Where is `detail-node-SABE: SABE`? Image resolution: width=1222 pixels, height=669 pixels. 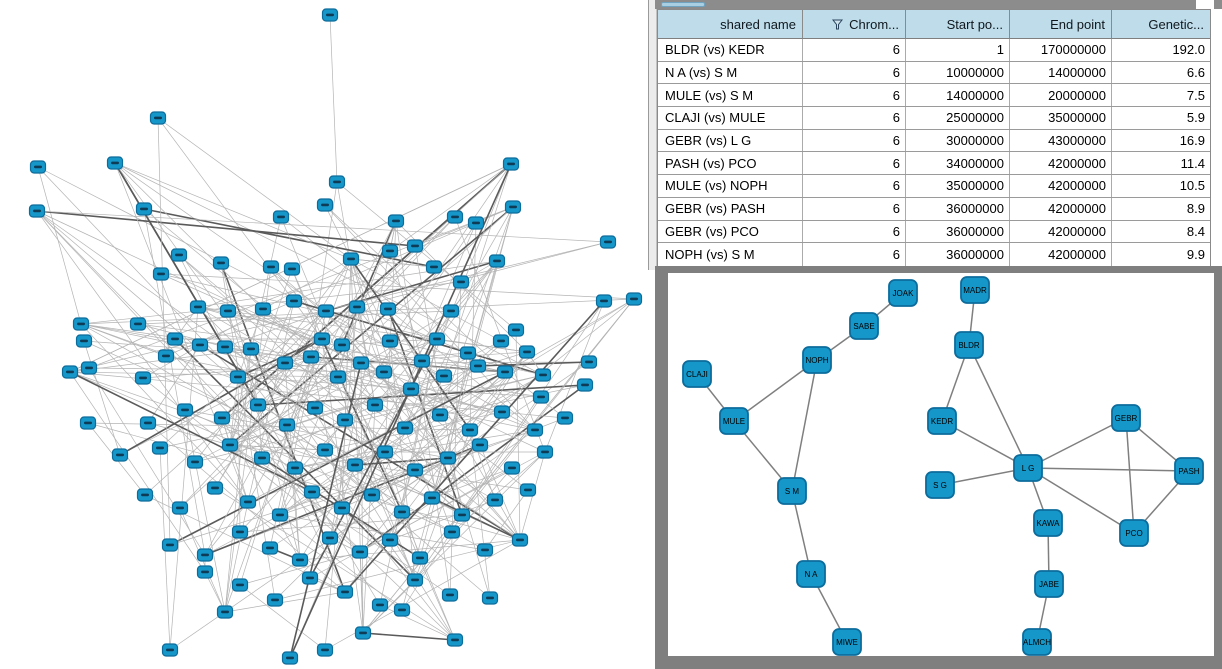 detail-node-SABE: SABE is located at coordinates (864, 326).